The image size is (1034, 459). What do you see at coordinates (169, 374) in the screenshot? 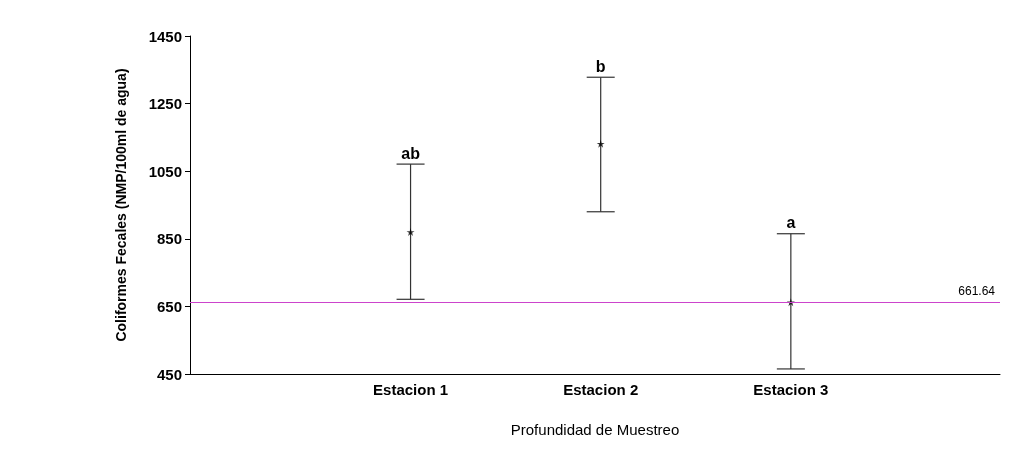
I see `y-tick-label: 450` at bounding box center [169, 374].